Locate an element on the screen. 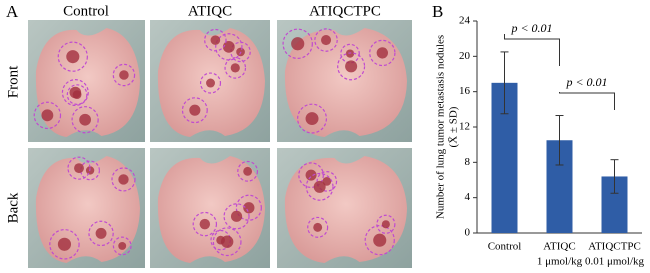 The height and width of the screenshot is (273, 650). x-tick-label: 0.01 μmol/kg is located at coordinates (615, 262).